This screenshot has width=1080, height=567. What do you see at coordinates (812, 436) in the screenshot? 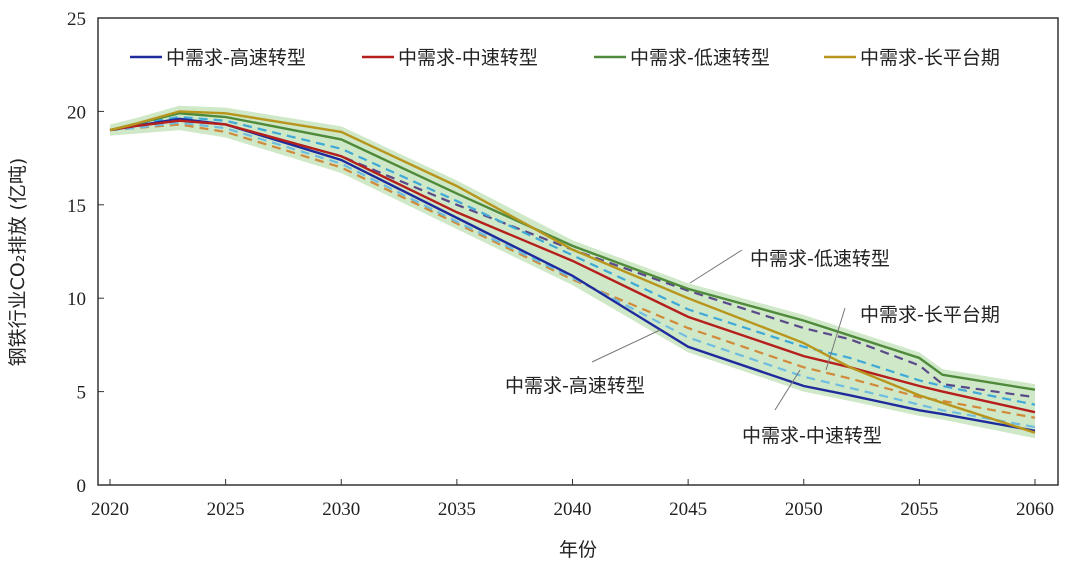
I see `annotation-label: 中需求-中速转型` at bounding box center [812, 436].